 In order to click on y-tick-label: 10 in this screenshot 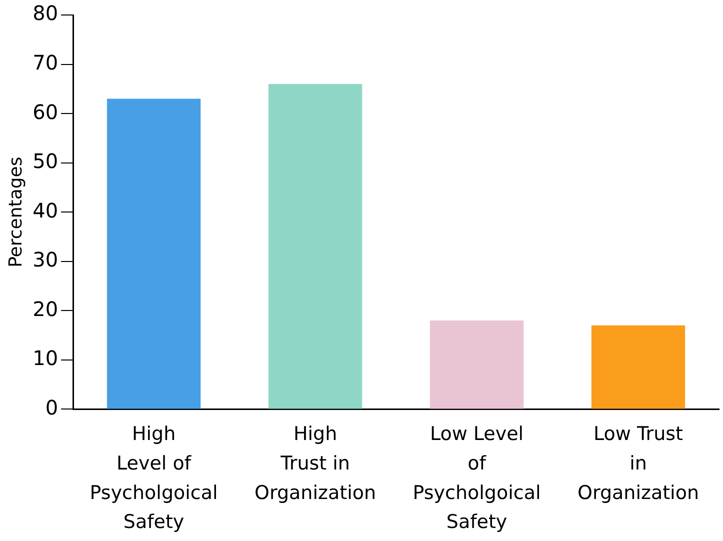, I will do `click(45, 358)`.